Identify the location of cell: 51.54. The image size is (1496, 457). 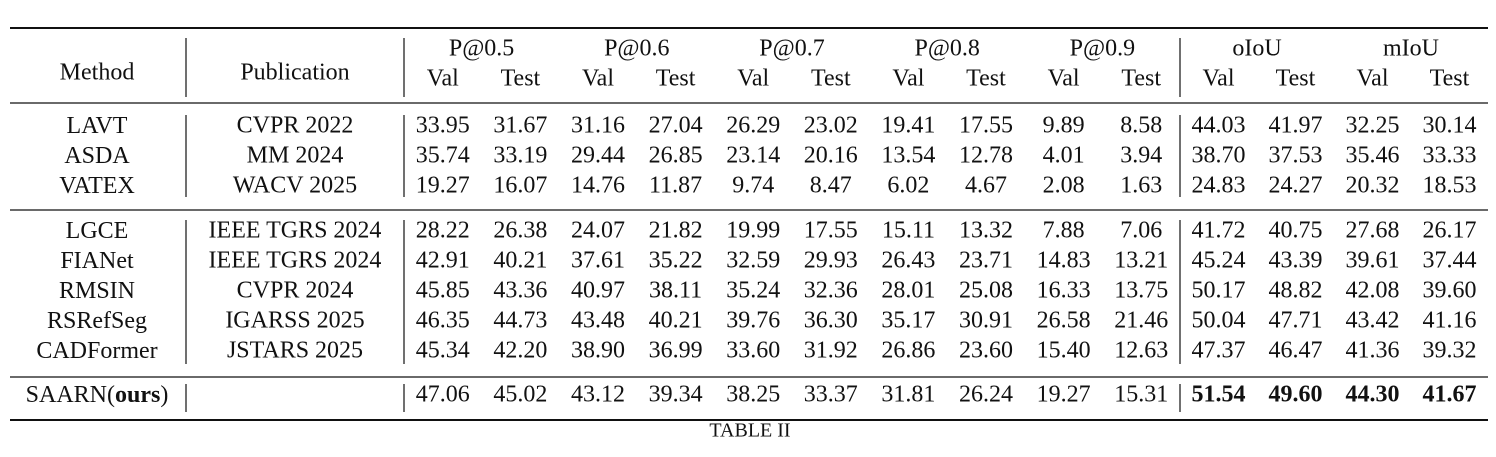
(1219, 395).